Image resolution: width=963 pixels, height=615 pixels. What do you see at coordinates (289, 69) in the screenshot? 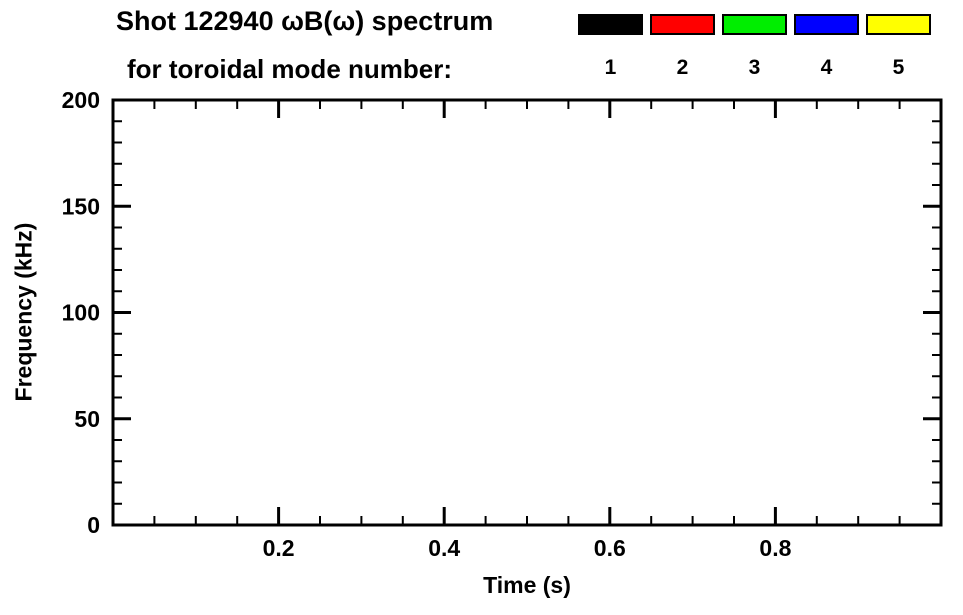
I see `chart-subtitle: for toroidal mode number:` at bounding box center [289, 69].